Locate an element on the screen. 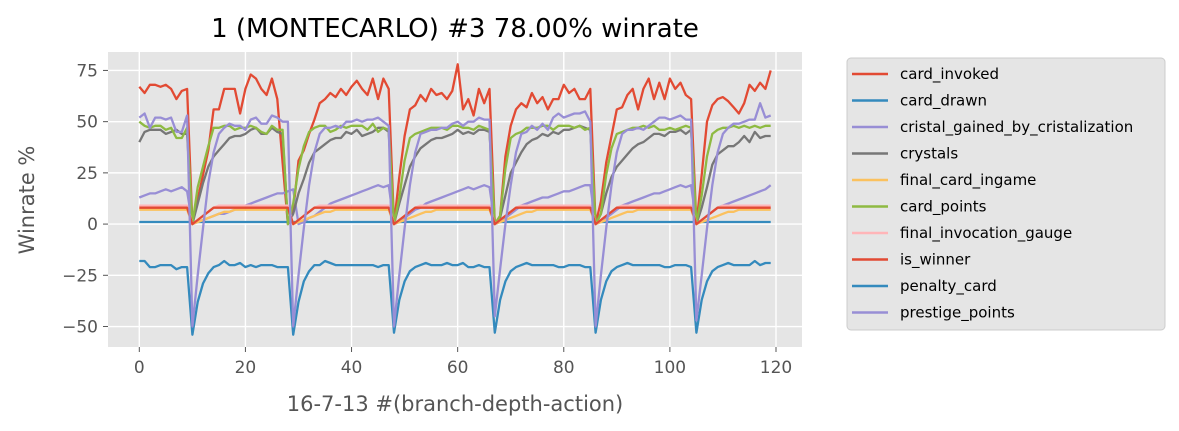 The image size is (1179, 431). legend-label-final-card-ingame: final_card_ingame is located at coordinates (968, 180).